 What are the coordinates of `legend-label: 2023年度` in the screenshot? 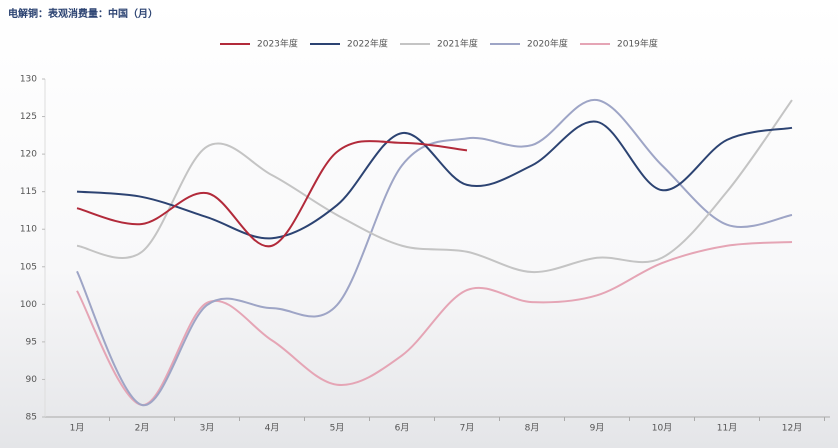 It's located at (277, 44).